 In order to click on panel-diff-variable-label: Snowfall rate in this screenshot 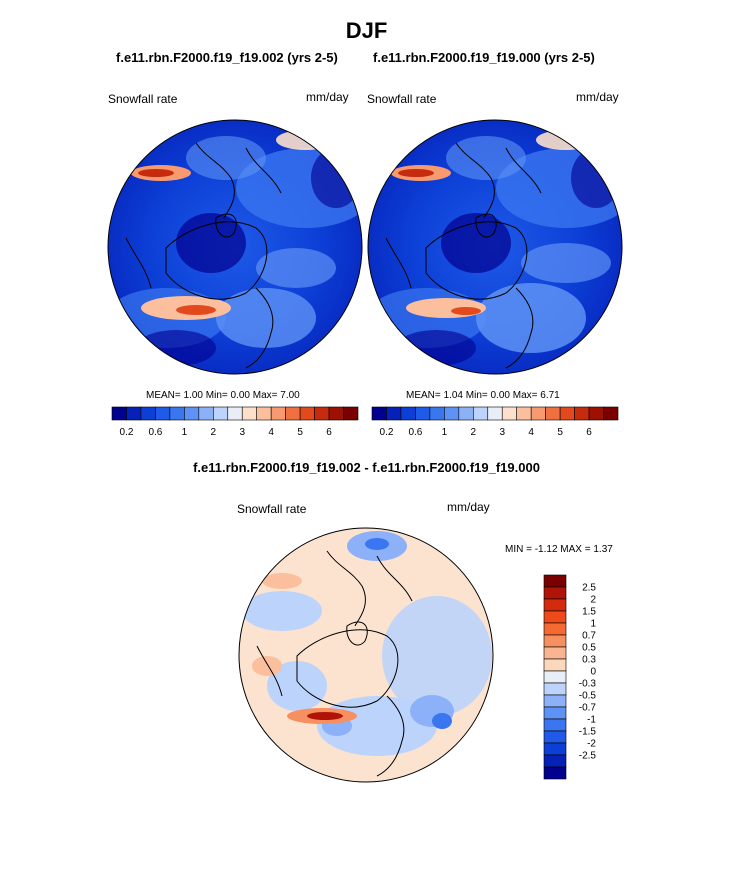, I will do `click(272, 509)`.